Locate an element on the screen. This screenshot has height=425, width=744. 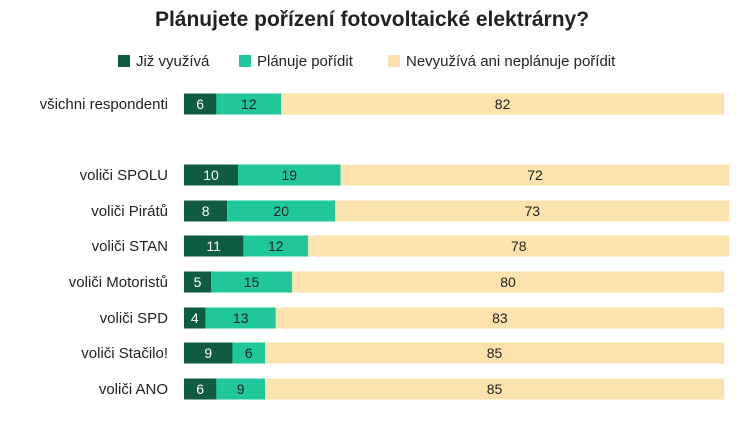
bar-segment-volici-ano-s2 is located at coordinates (494, 389).